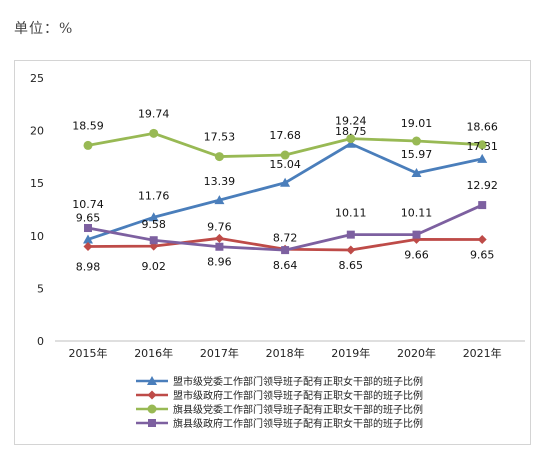  What do you see at coordinates (285, 353) in the screenshot?
I see `x-tick-label: 2018年` at bounding box center [285, 353].